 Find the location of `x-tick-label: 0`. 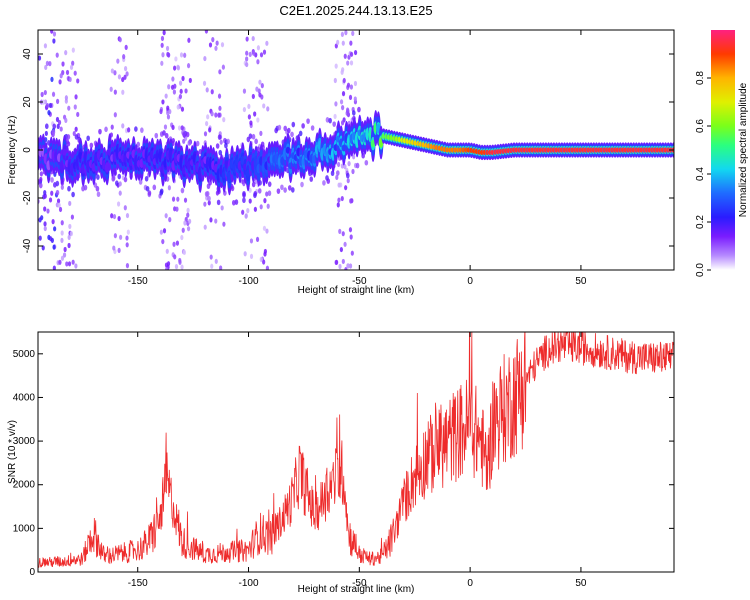

x-tick-label: 0 is located at coordinates (470, 583).